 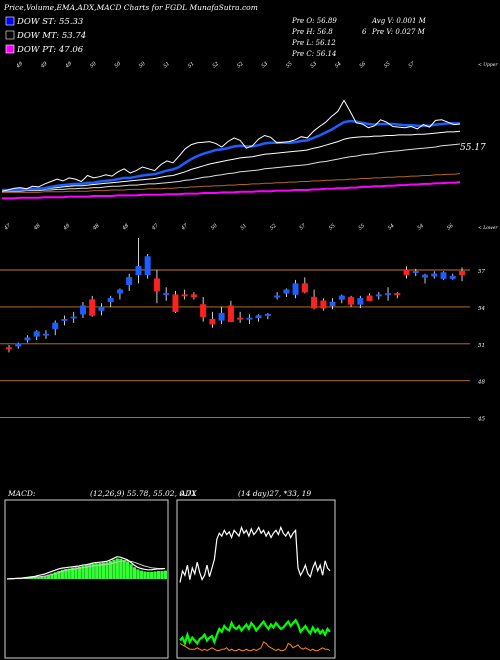 What do you see at coordinates (488, 228) in the screenshot?
I see `ema-lower-tag: < Lower` at bounding box center [488, 228].